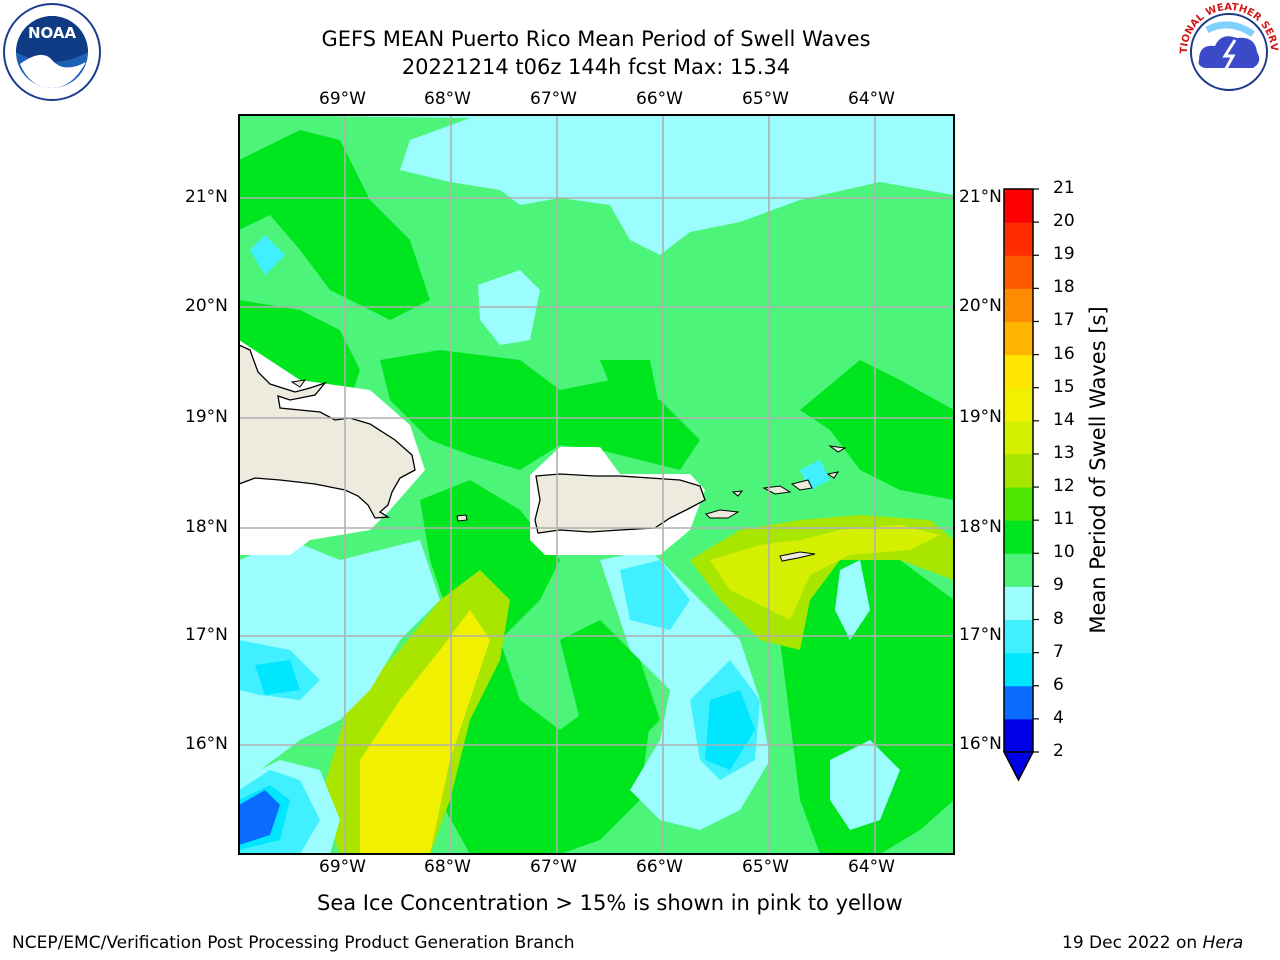  What do you see at coordinates (553, 867) in the screenshot?
I see `lon-label-bottom: 67°W` at bounding box center [553, 867].